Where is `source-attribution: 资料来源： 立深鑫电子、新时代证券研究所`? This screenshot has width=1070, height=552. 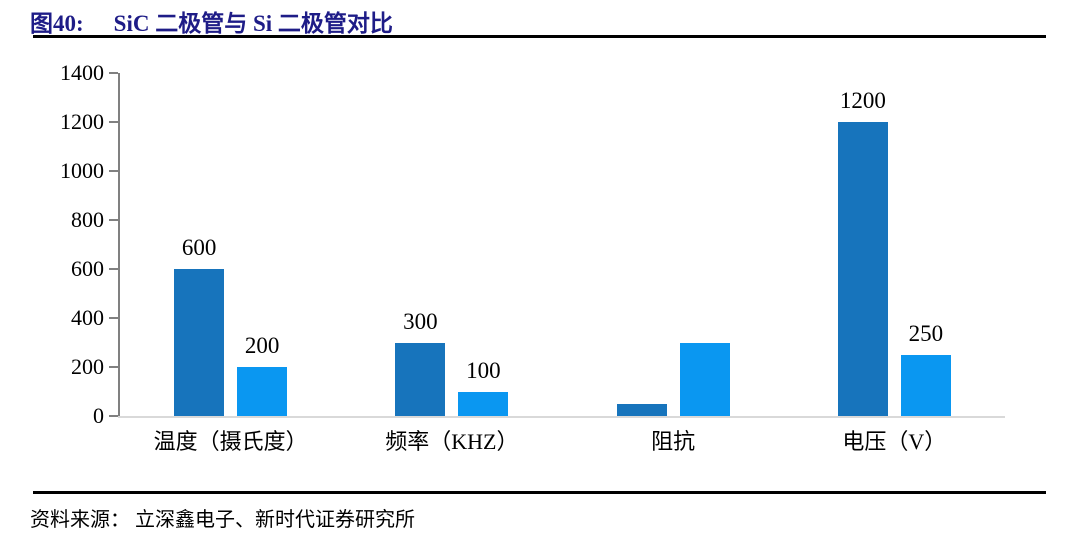
source-attribution: 资料来源： 立深鑫电子、新时代证券研究所 is located at coordinates (222, 520).